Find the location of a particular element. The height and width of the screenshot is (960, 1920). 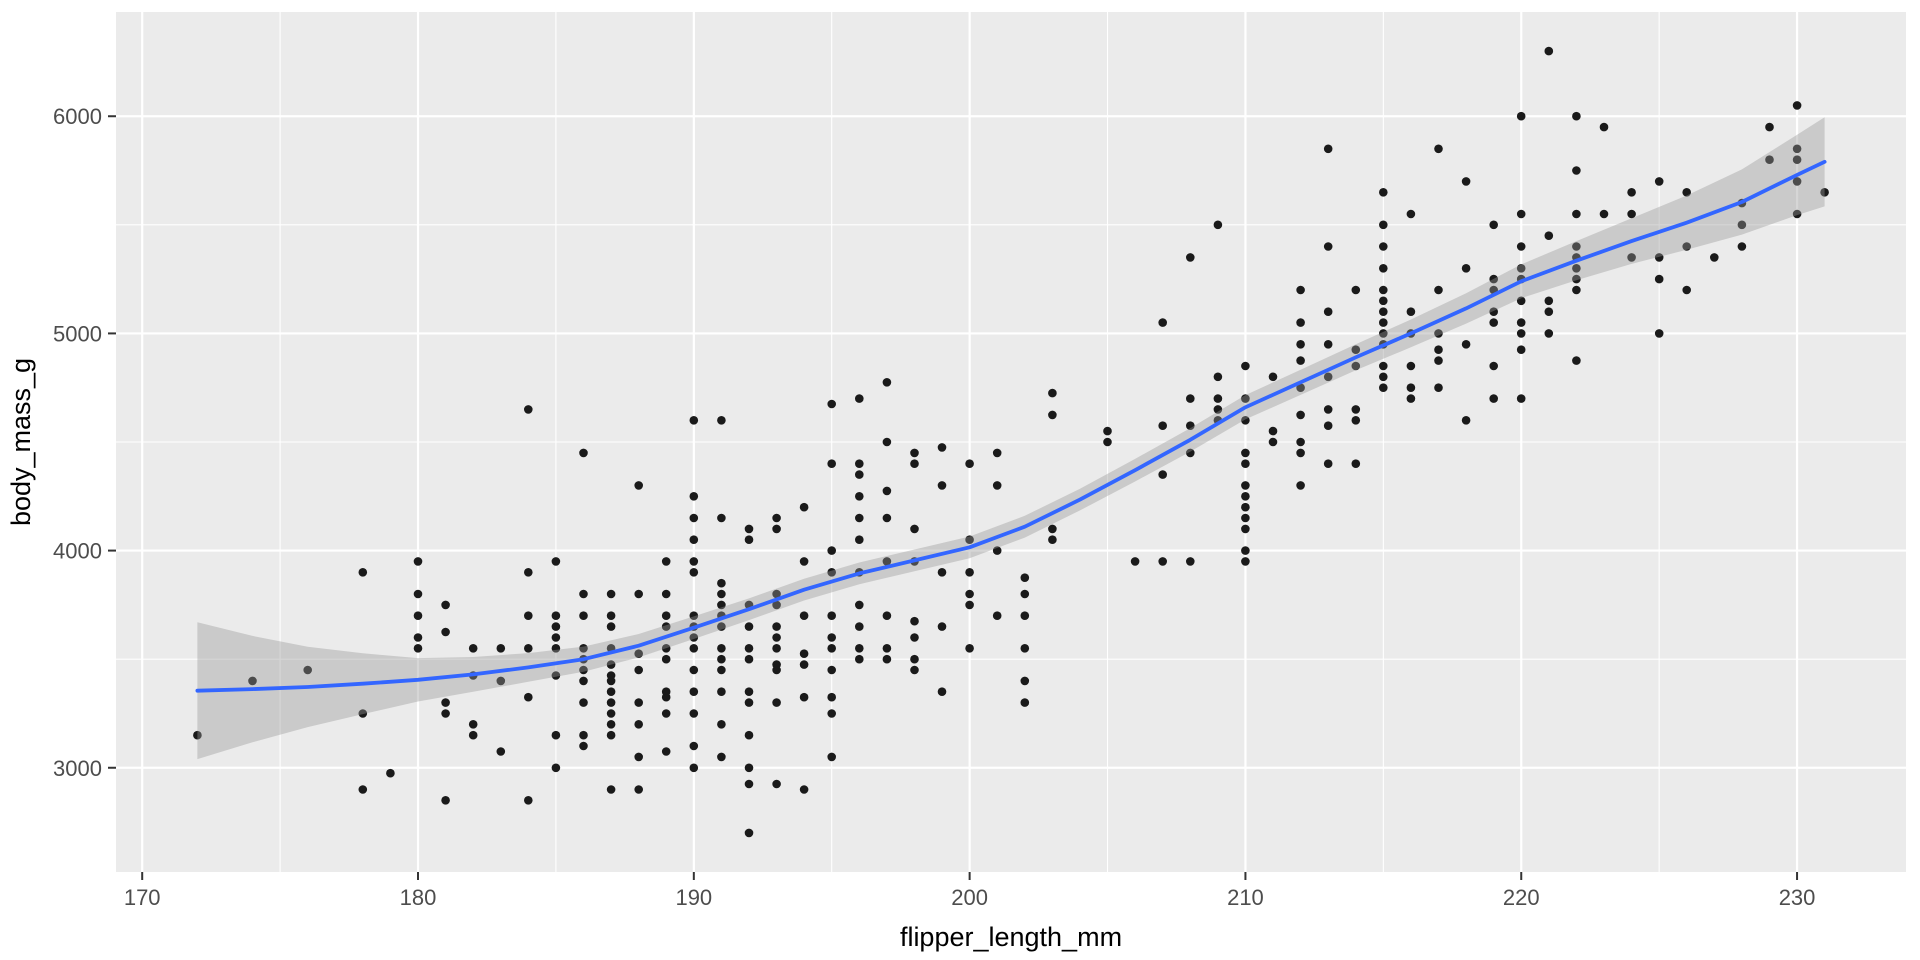

y-tick-label: 3000 is located at coordinates (77, 768).